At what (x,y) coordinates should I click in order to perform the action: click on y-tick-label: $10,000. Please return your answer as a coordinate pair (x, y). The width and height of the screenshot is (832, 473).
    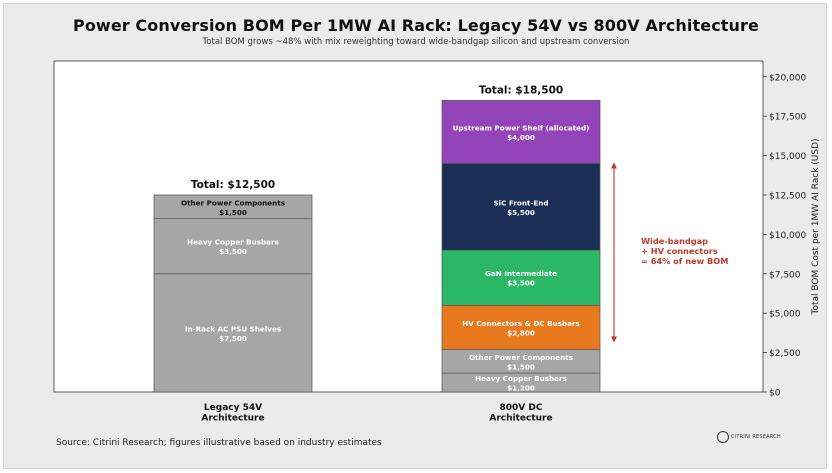
    Looking at the image, I should click on (787, 236).